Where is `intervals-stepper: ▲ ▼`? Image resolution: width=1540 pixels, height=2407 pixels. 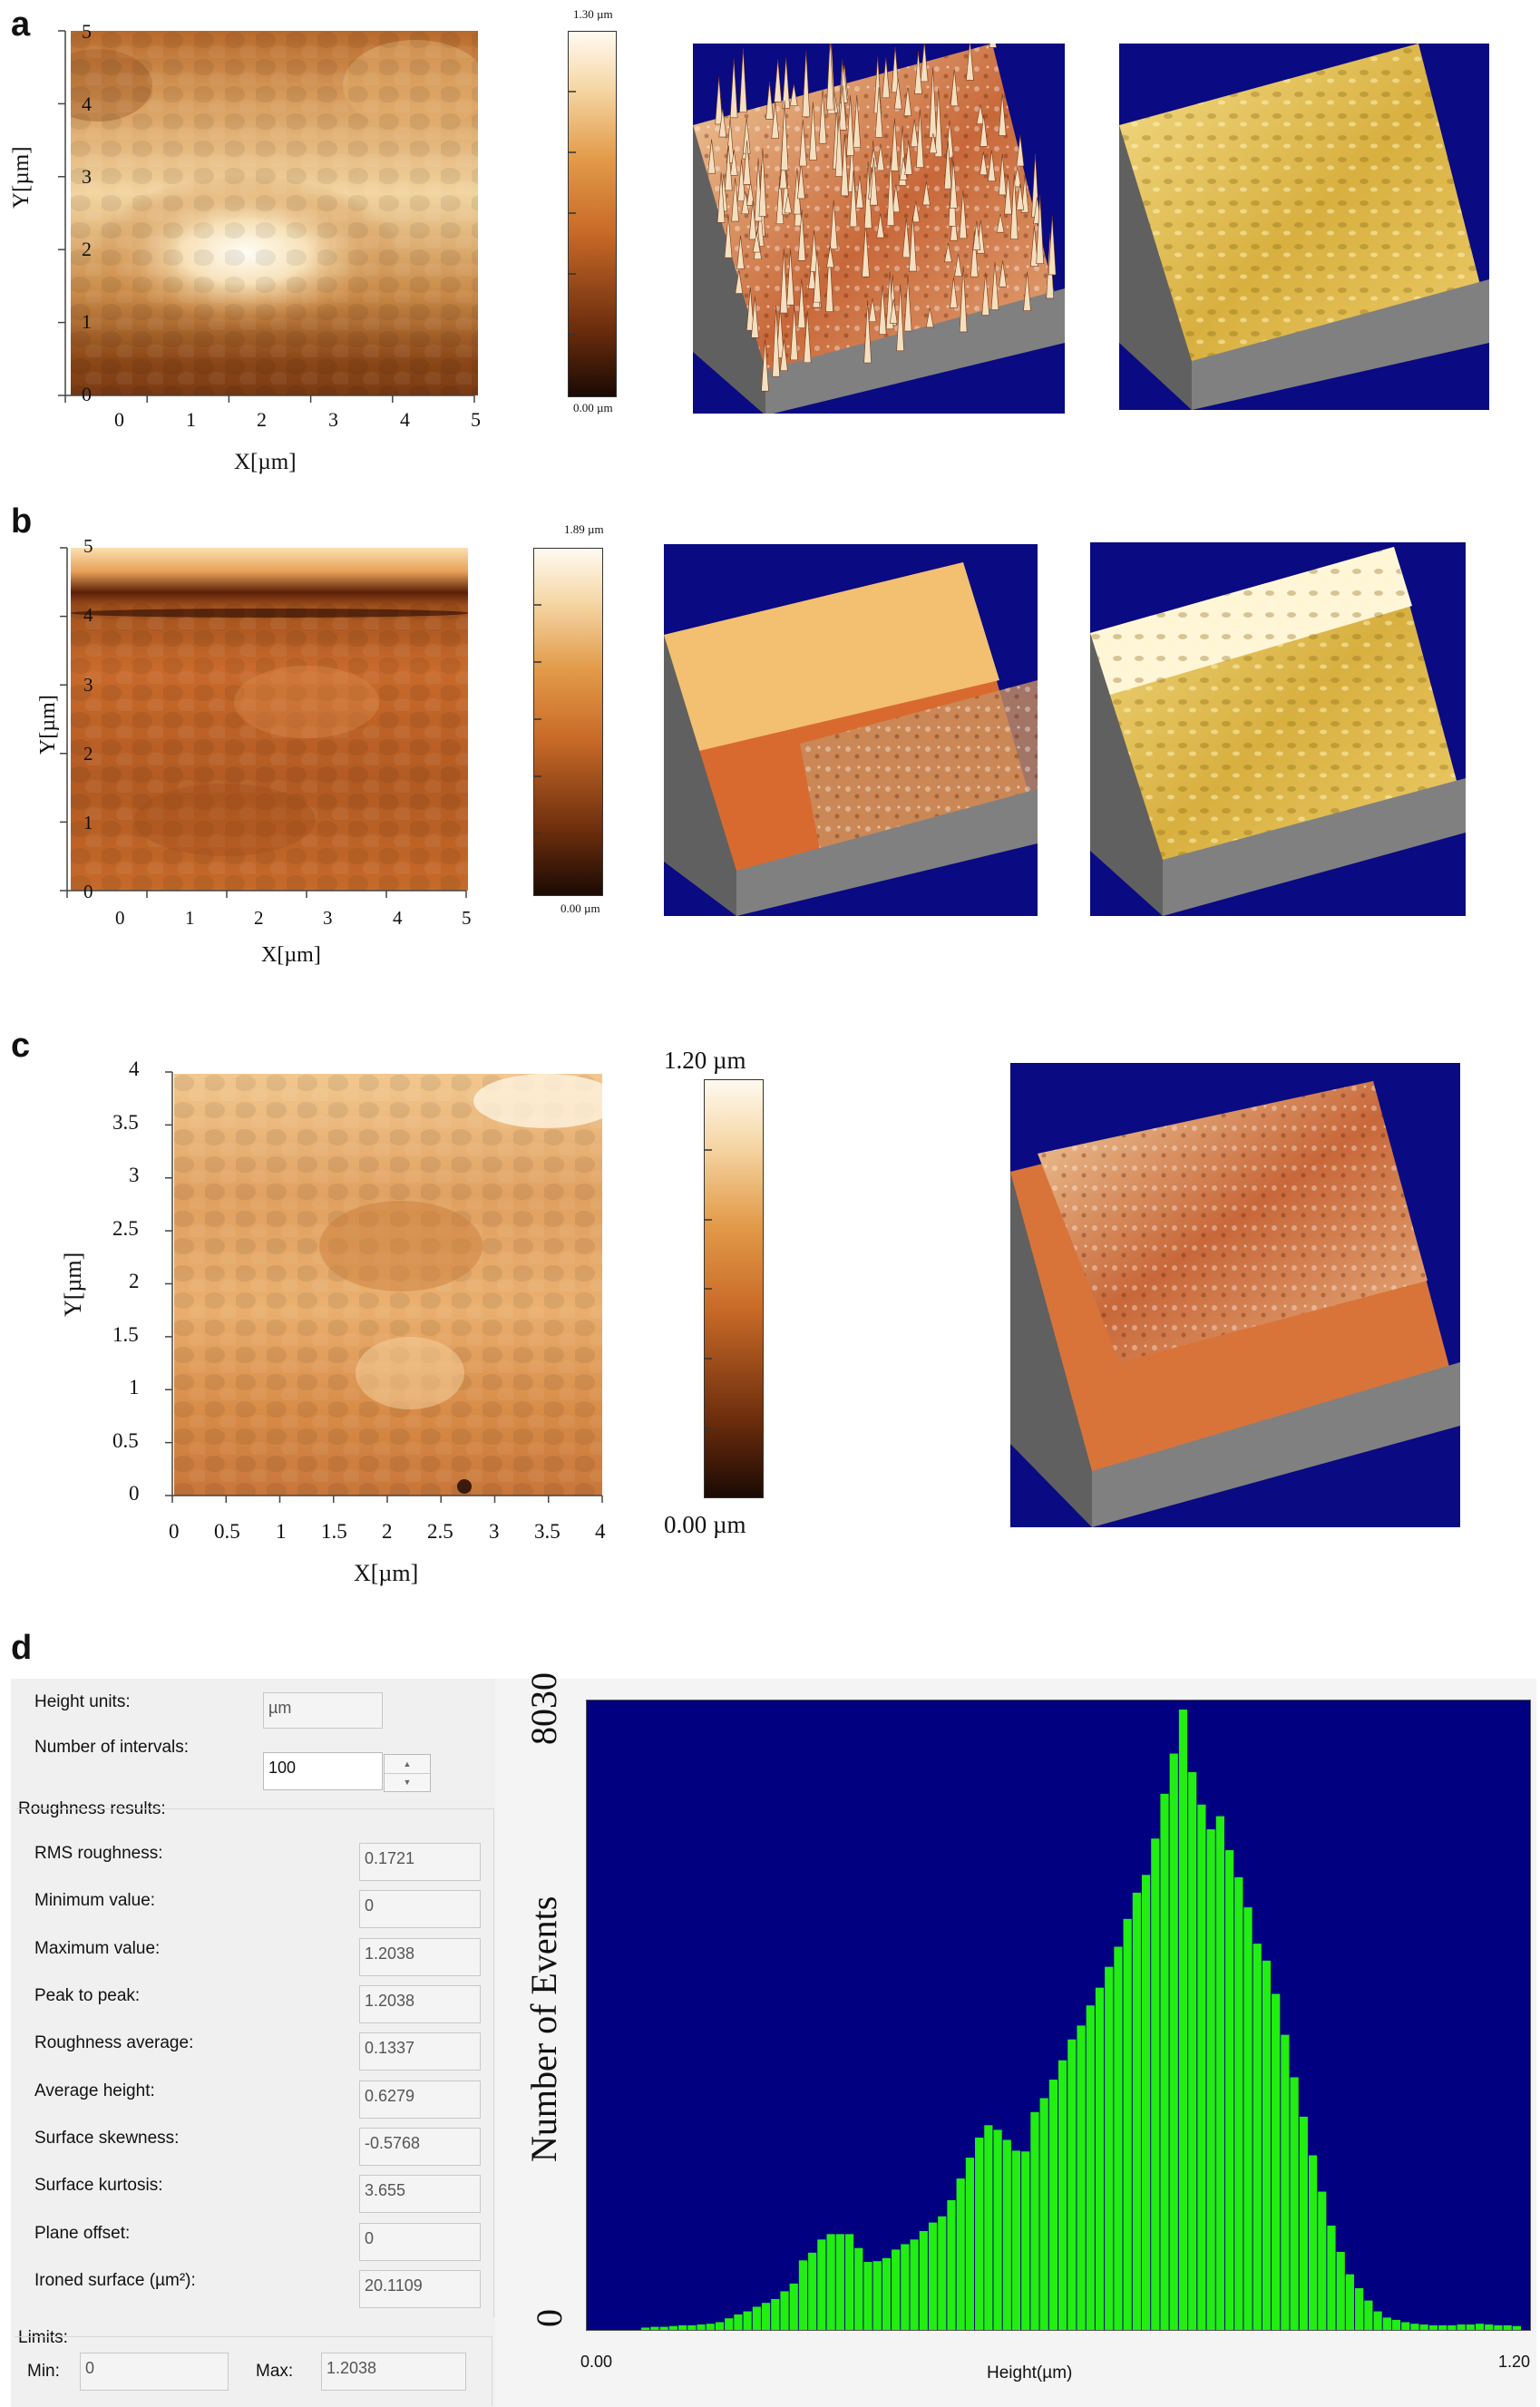 intervals-stepper: ▲ ▼ is located at coordinates (407, 1773).